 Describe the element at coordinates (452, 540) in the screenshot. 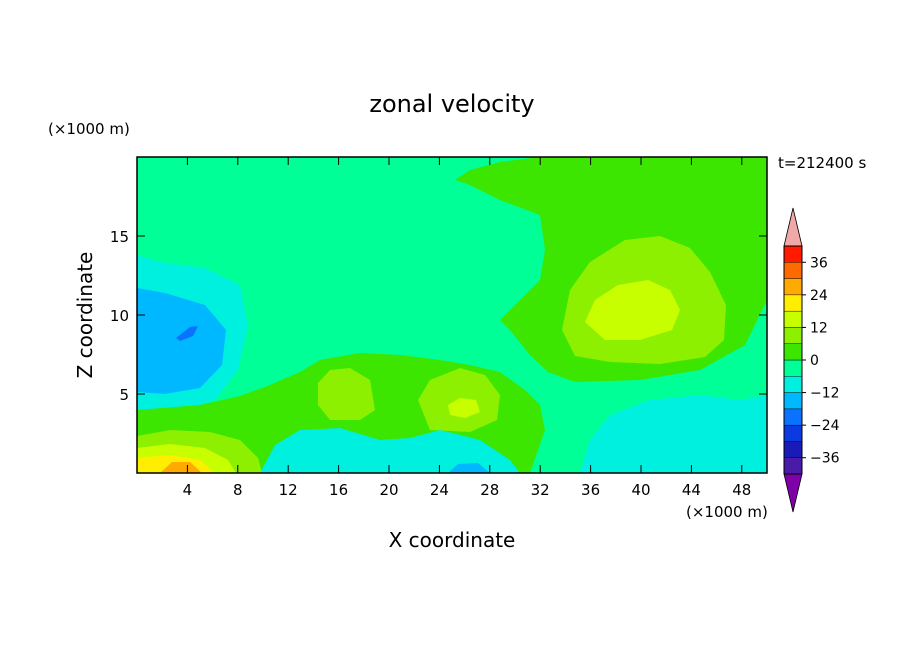

I see `x-axis-title: X coordinate` at that location.